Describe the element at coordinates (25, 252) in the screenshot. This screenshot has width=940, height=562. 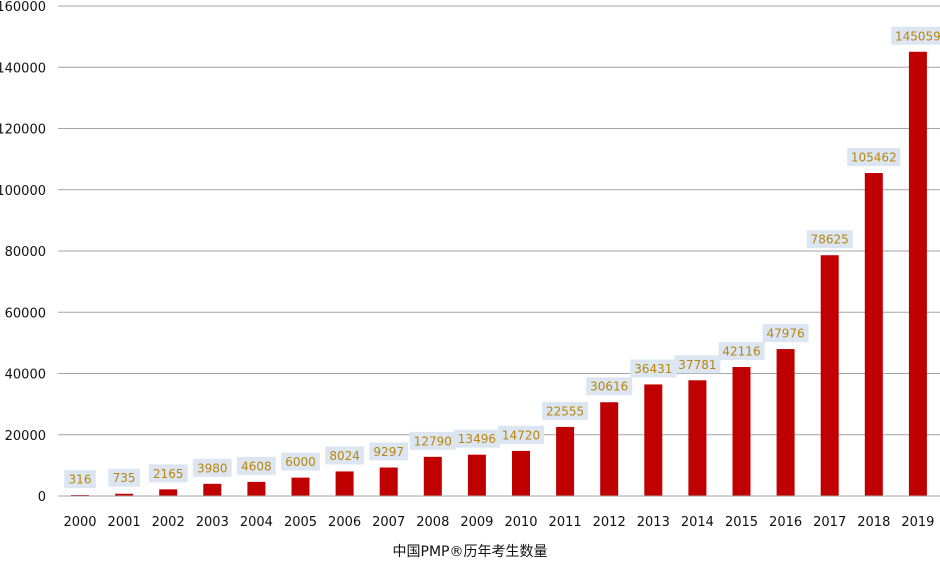
I see `y-tick-label: 80000` at that location.